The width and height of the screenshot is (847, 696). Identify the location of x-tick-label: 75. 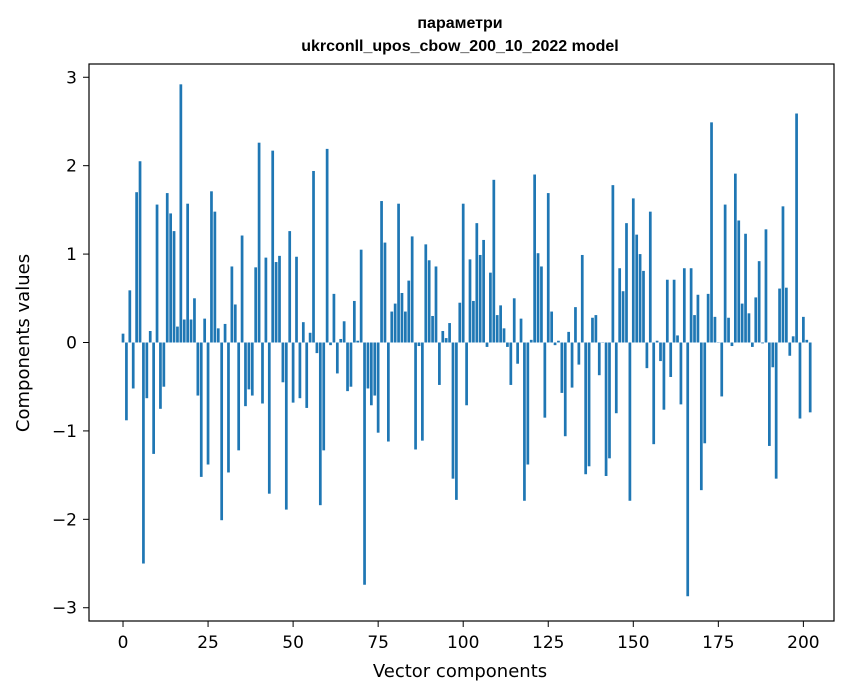
(378, 643).